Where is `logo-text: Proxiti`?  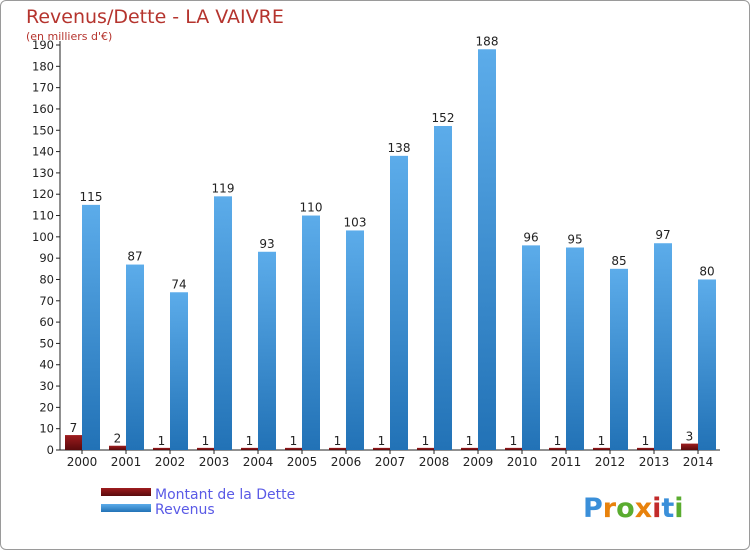
logo-text: Proxiti is located at coordinates (633, 508).